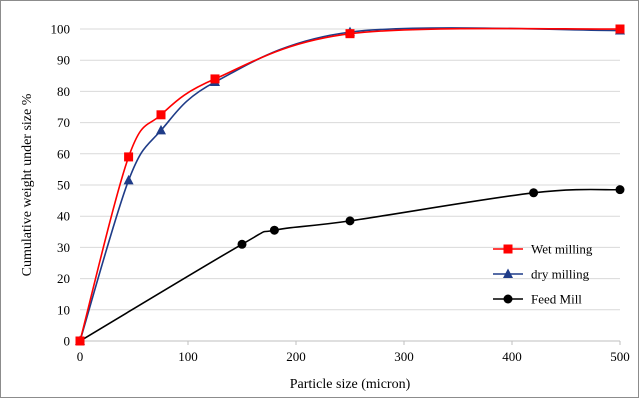 This screenshot has width=639, height=398. What do you see at coordinates (61, 29) in the screenshot?
I see `y-tick-label: 100` at bounding box center [61, 29].